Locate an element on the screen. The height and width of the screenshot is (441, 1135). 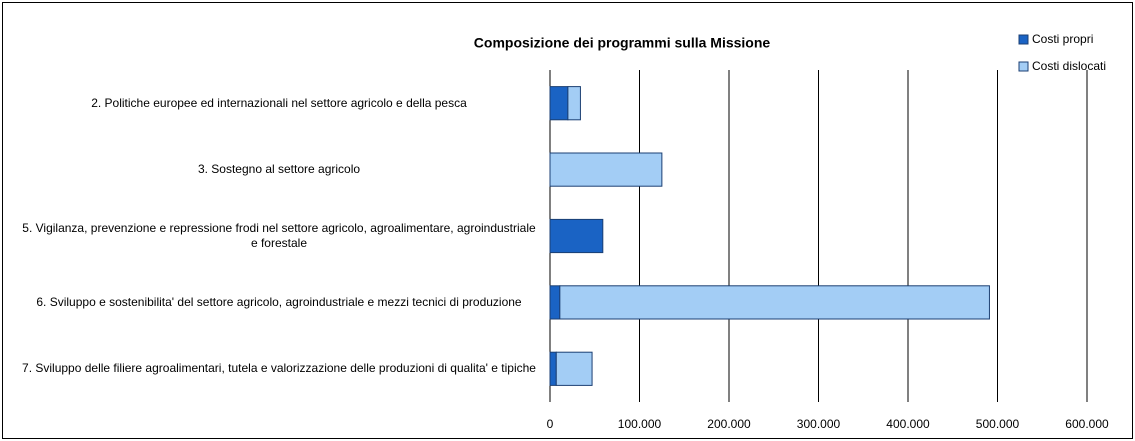
x-tick-label: 0 is located at coordinates (550, 424).